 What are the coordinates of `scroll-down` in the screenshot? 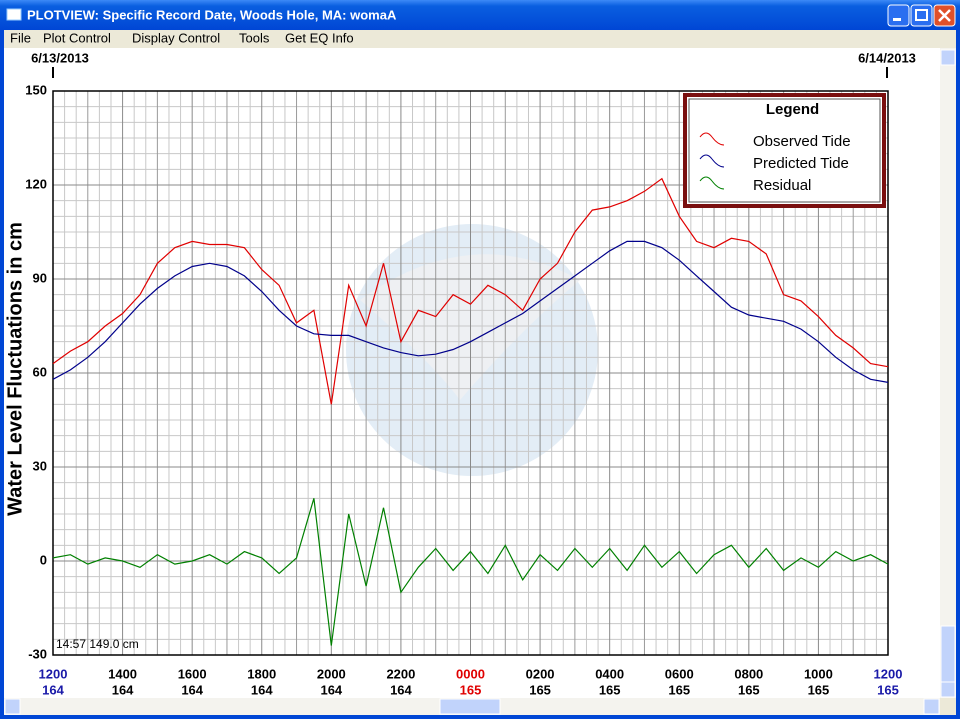 It's located at (948, 689).